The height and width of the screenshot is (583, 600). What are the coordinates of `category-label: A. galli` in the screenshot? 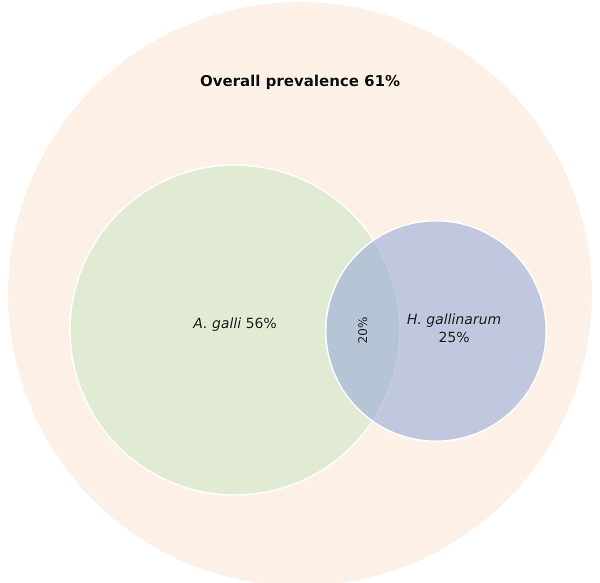 It's located at (217, 324).